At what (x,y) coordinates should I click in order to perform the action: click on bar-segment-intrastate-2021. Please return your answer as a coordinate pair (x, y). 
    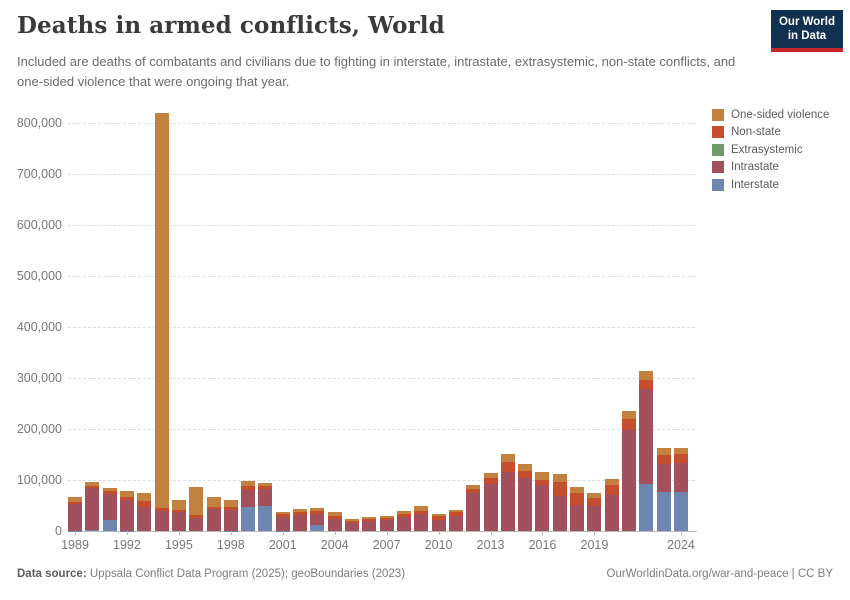
    Looking at the image, I should click on (629, 480).